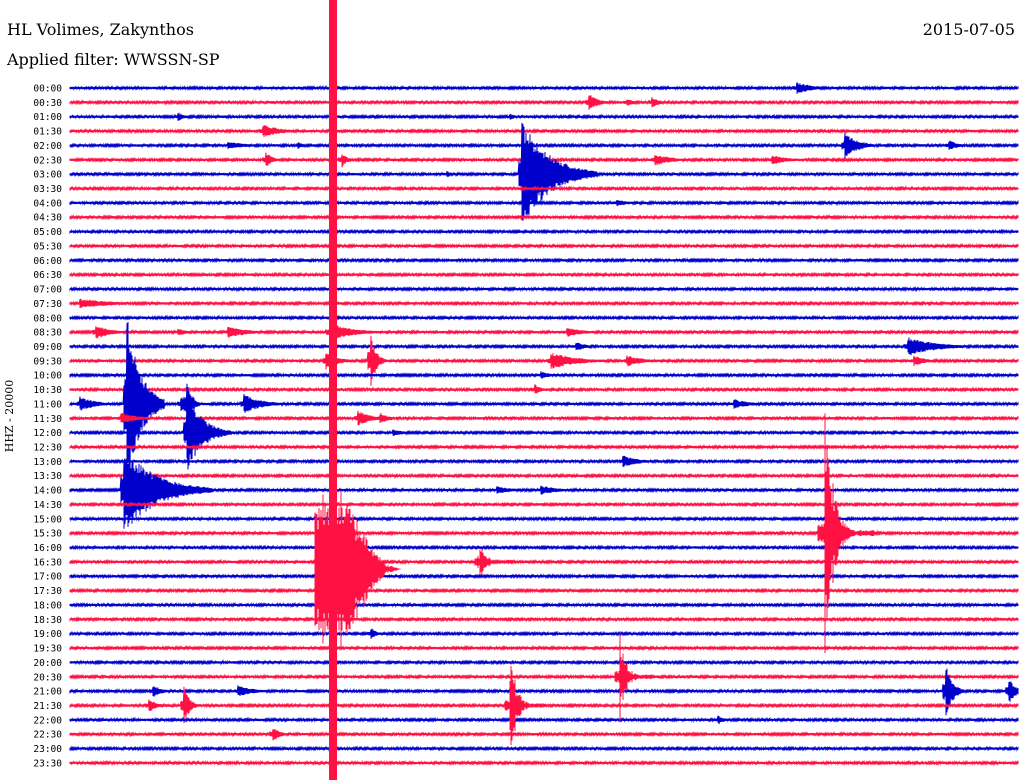 This screenshot has height=780, width=1024. Describe the element at coordinates (47, 634) in the screenshot. I see `row-label: 19:00` at that location.